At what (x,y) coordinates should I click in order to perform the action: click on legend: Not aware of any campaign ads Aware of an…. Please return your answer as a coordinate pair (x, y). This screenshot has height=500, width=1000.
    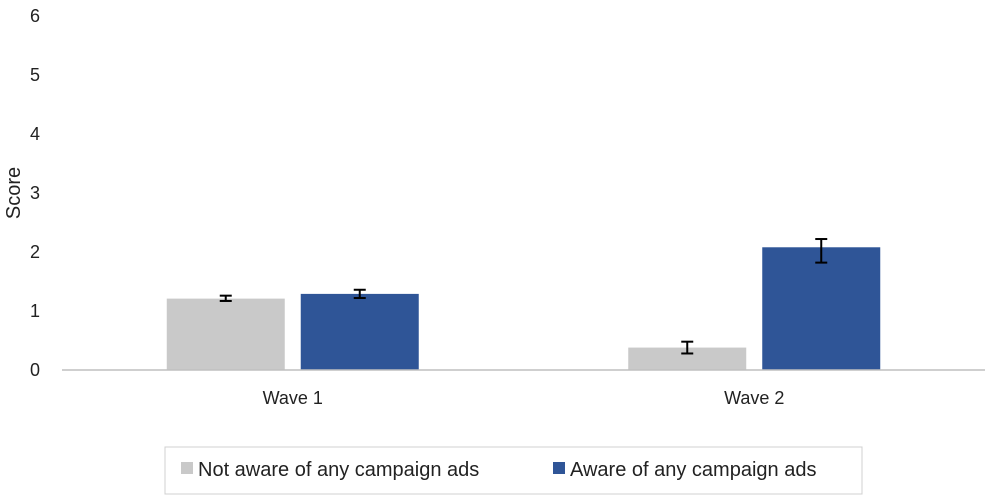
    Looking at the image, I should click on (513, 470).